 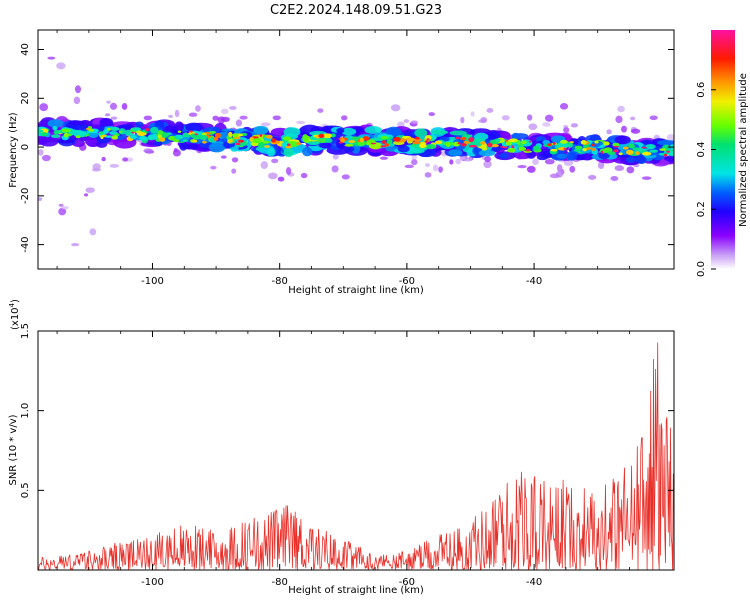 What do you see at coordinates (701, 150) in the screenshot?
I see `colorbar-tick-label: 0.4` at bounding box center [701, 150].